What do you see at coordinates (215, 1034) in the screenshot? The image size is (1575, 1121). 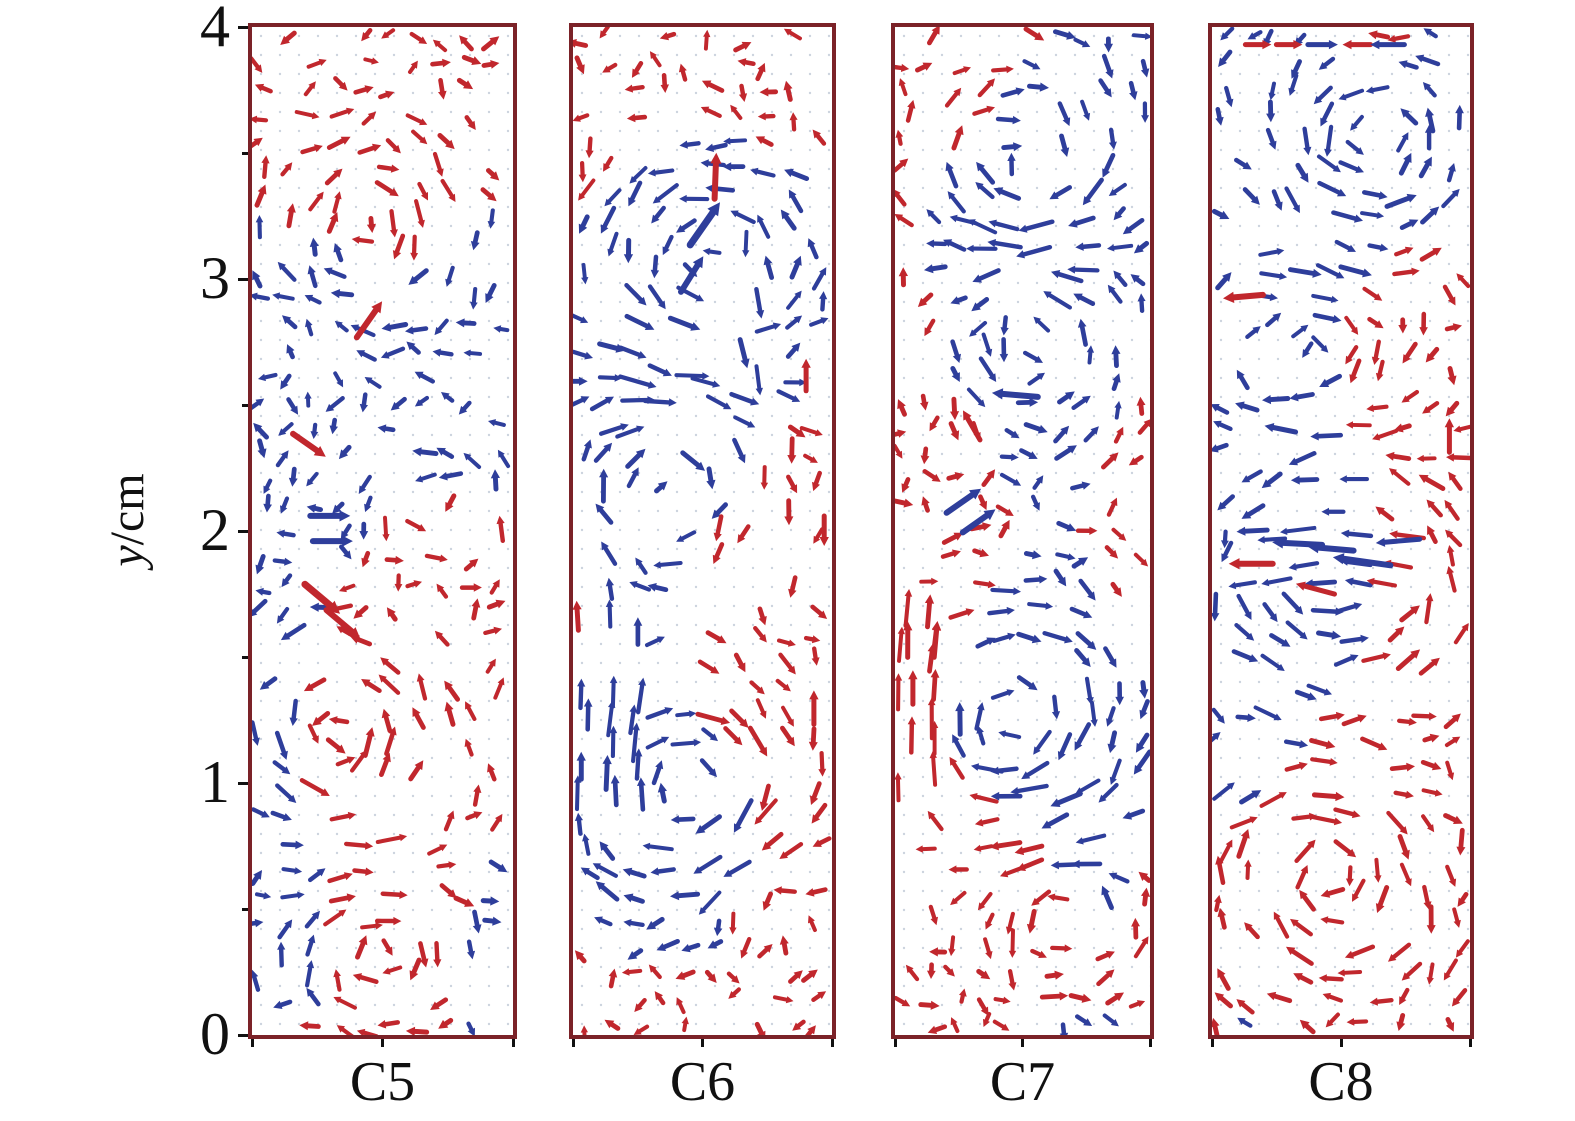 I see `y-tick-label-0: 0` at bounding box center [215, 1034].